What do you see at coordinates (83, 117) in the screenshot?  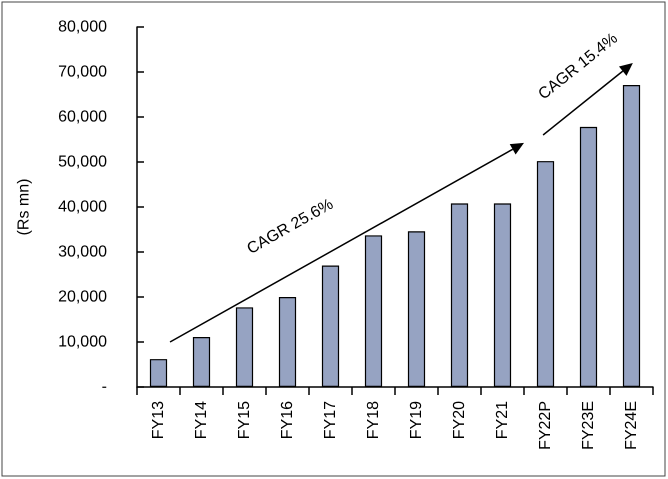 I see `y-tick-label: 60,000` at bounding box center [83, 117].